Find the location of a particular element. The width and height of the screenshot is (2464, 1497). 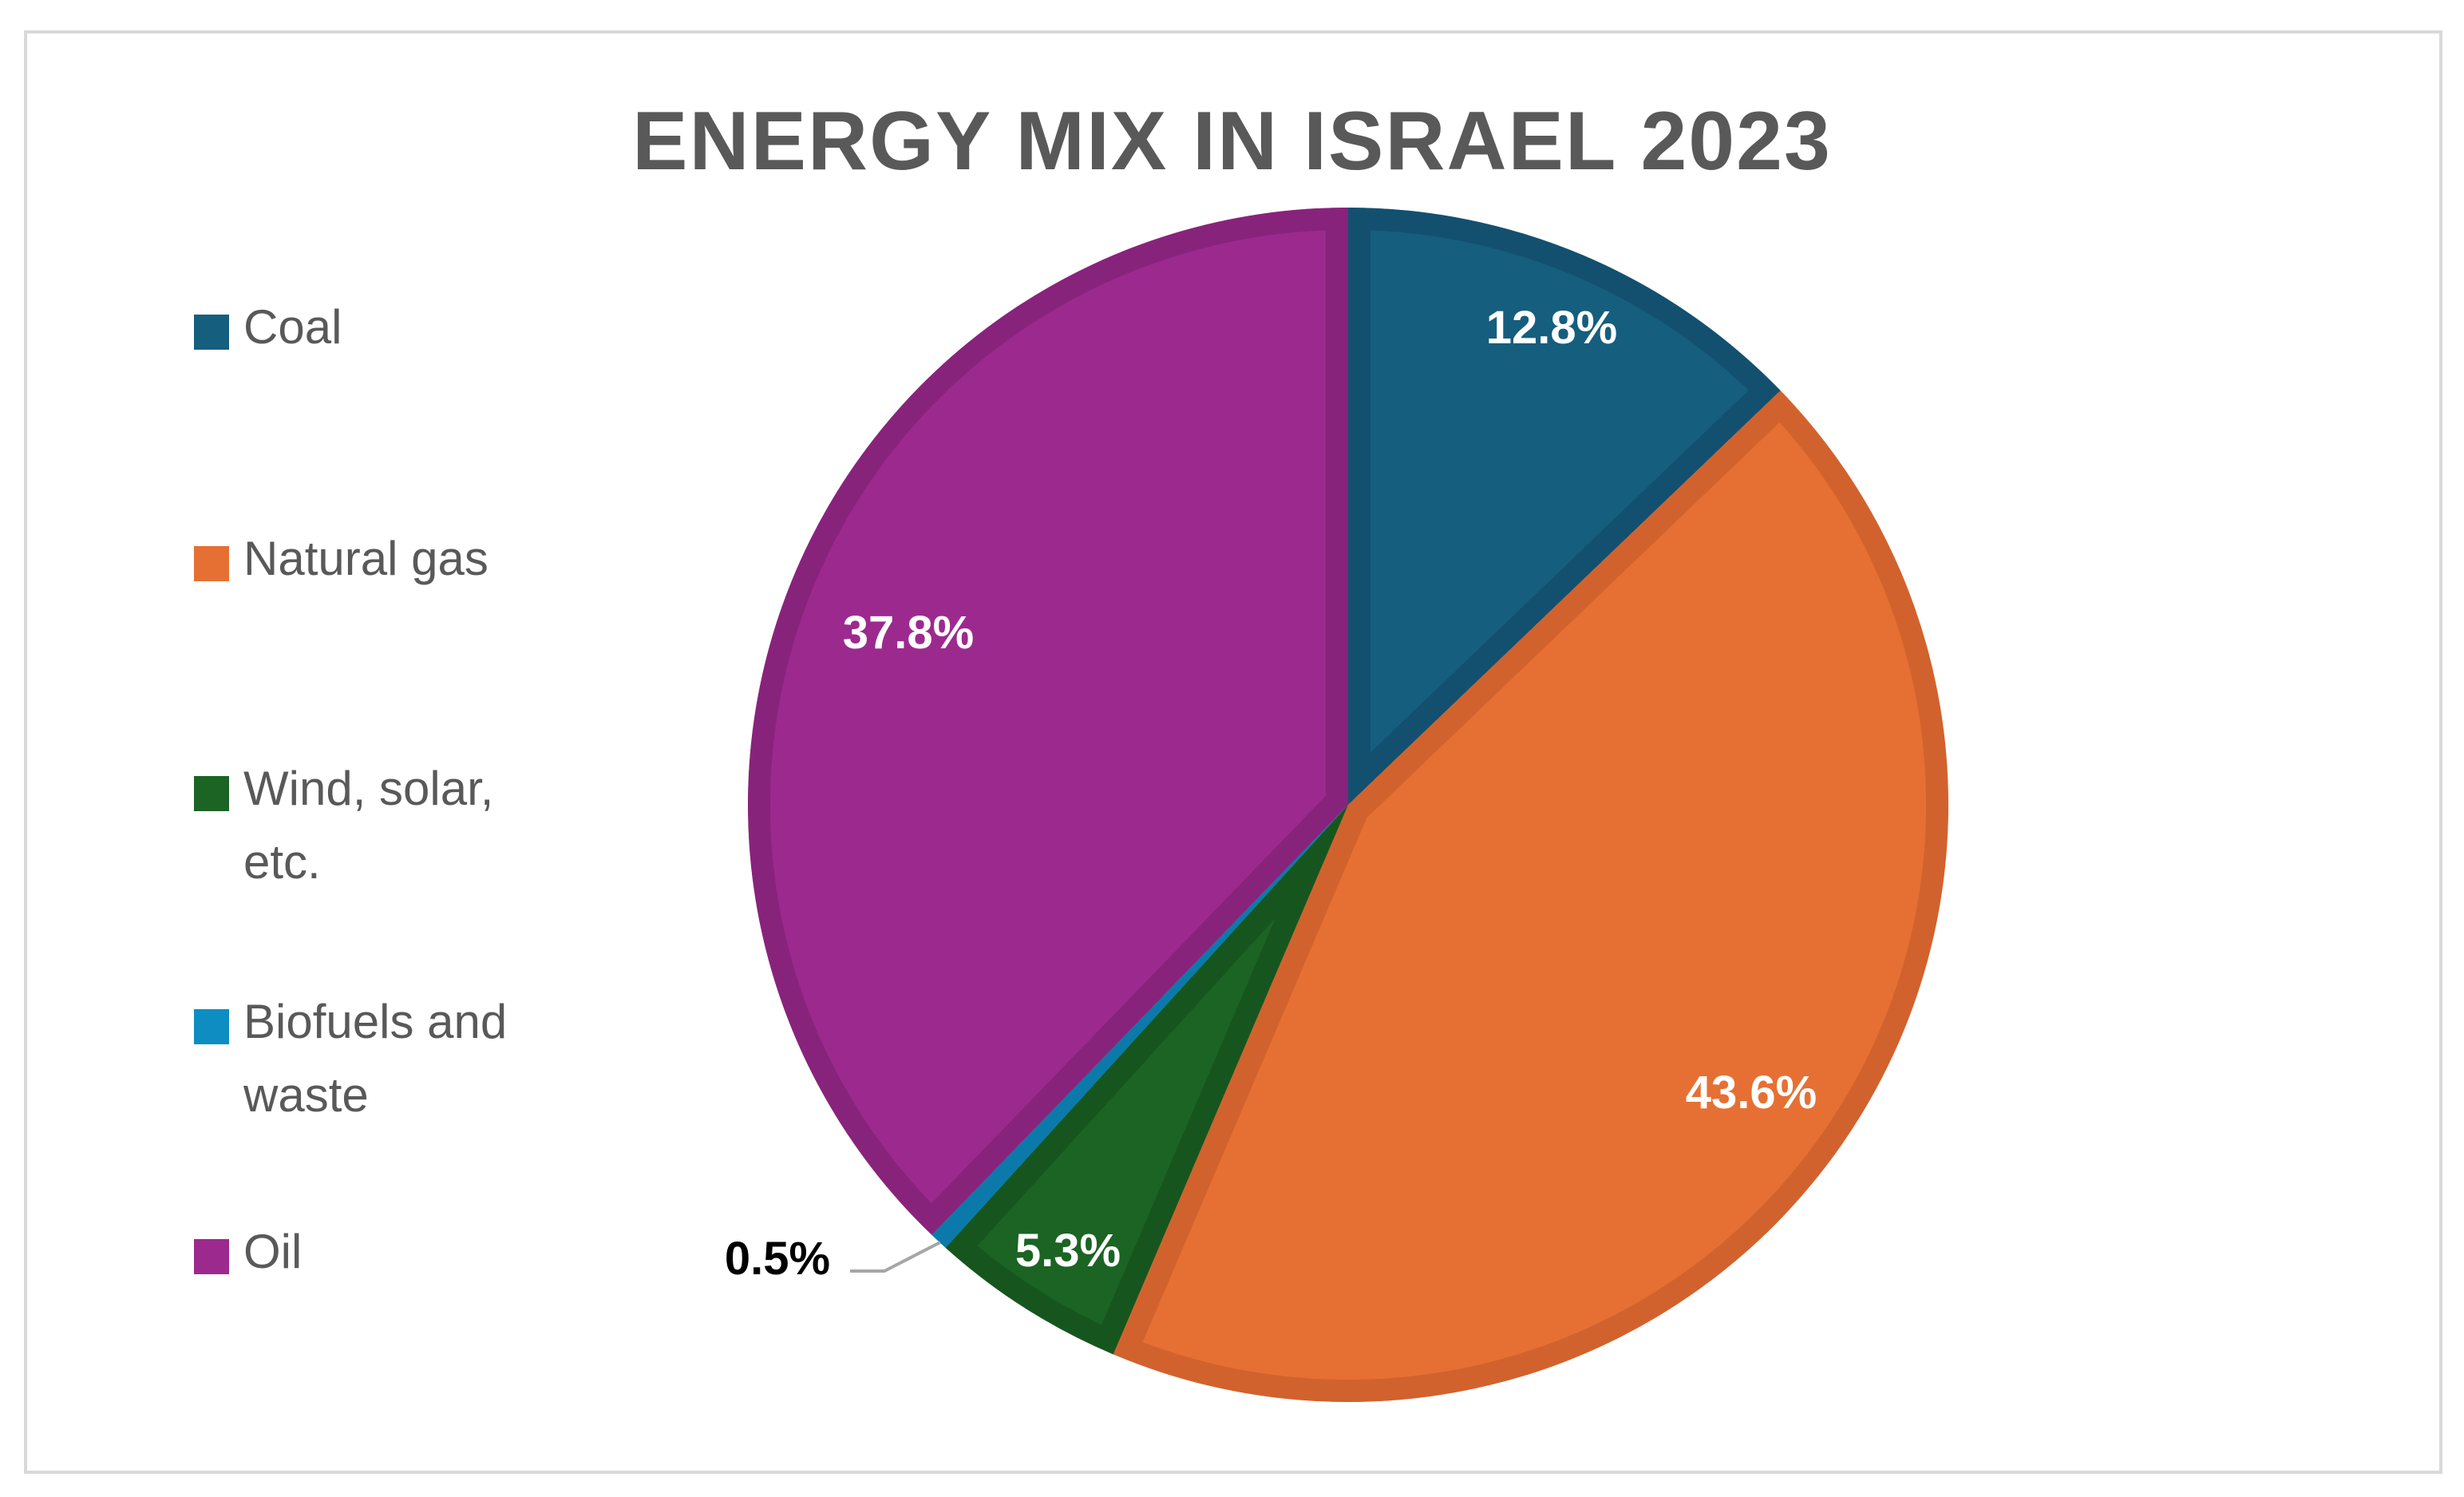

leader-line is located at coordinates (896, 1257).